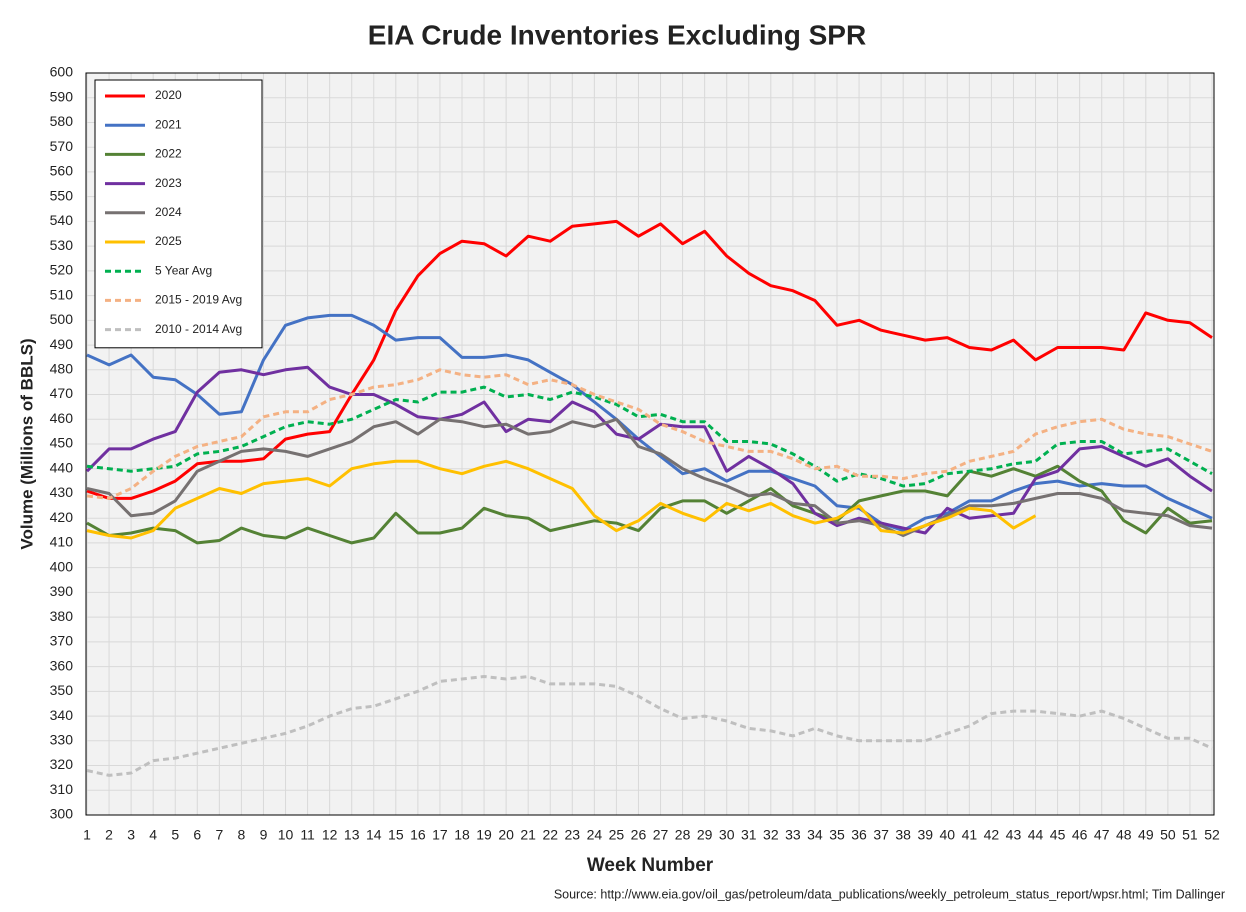  Describe the element at coordinates (62, 220) in the screenshot. I see `y-tick-label: 540` at that location.